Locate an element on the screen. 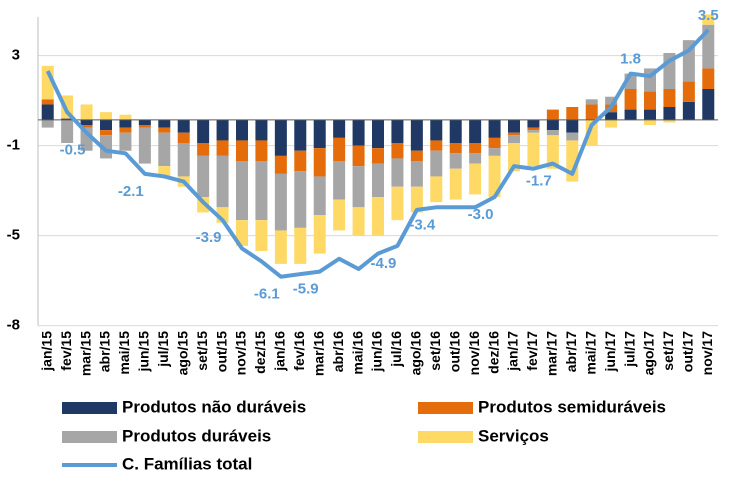 The height and width of the screenshot is (481, 731). x-tick-label: ago/15 is located at coordinates (182, 353).